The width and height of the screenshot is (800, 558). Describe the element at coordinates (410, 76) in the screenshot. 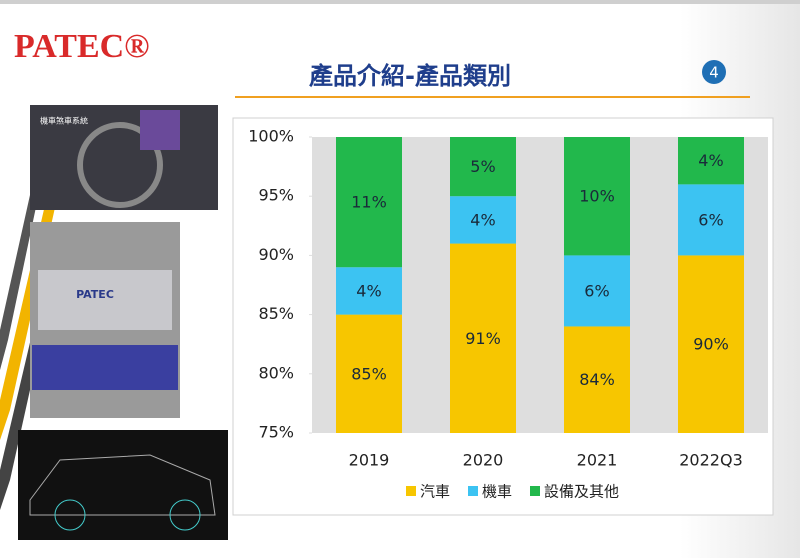

I see `slide-title: 產品介紹-產品類別` at that location.